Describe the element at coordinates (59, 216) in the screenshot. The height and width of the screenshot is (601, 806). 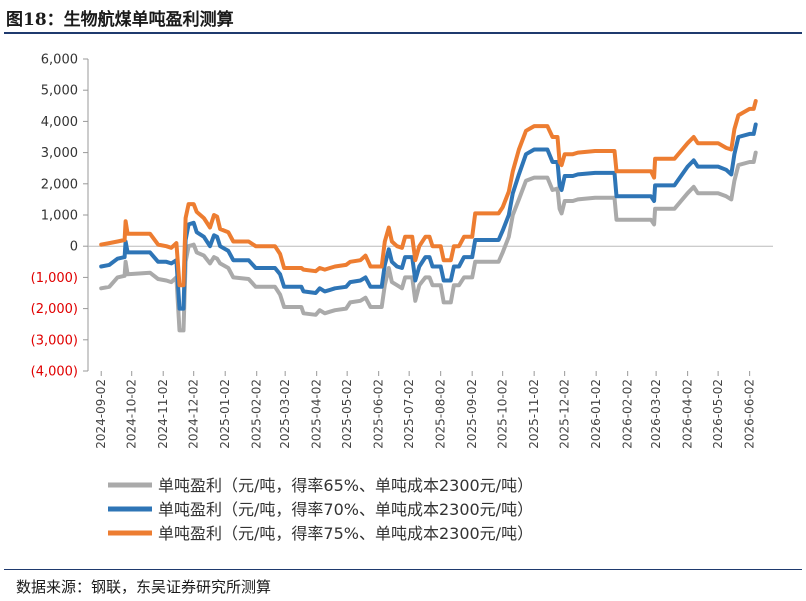
I see `y-tick-label: 1,000` at that location.